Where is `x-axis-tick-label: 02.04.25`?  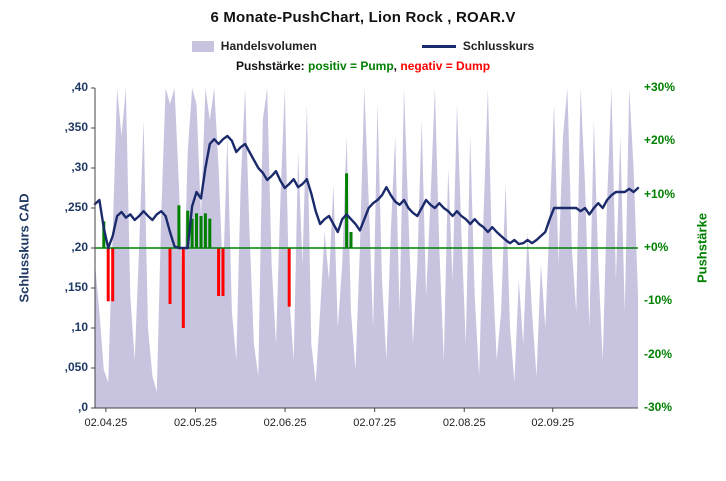 x-axis-tick-label: 02.04.25 is located at coordinates (106, 423).